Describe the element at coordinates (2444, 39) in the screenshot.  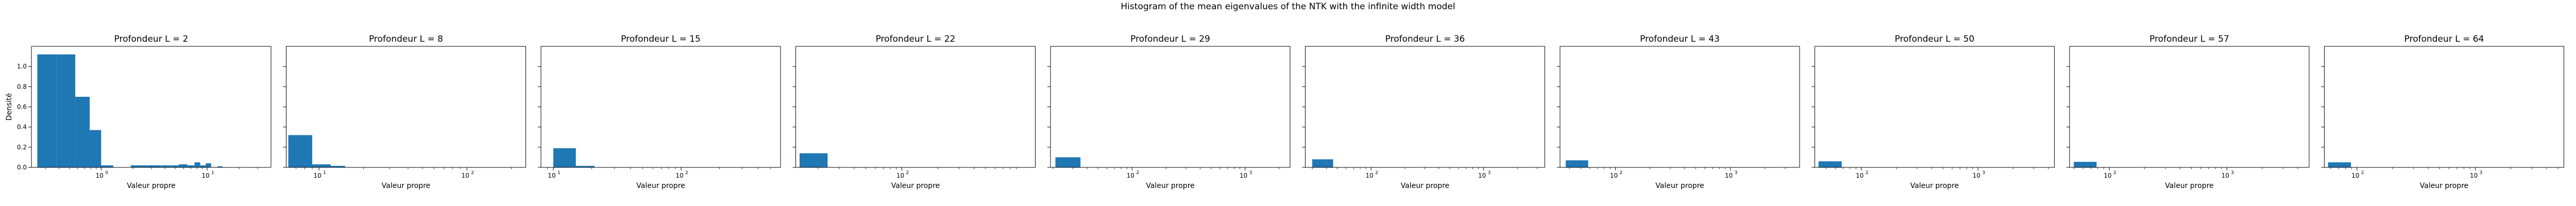
I see `panel-title: Profondeur L = 64` at that location.